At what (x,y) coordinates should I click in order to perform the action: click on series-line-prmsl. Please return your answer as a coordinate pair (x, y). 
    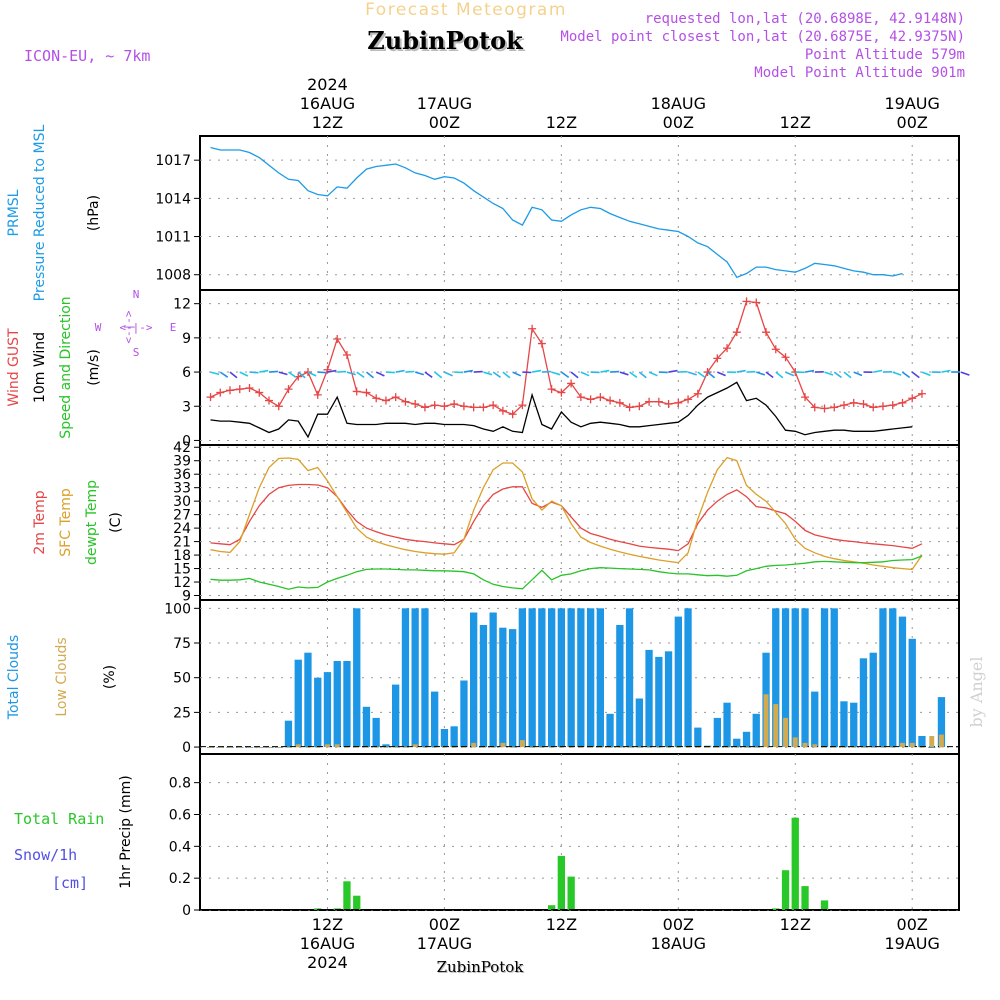
    Looking at the image, I should click on (556, 212).